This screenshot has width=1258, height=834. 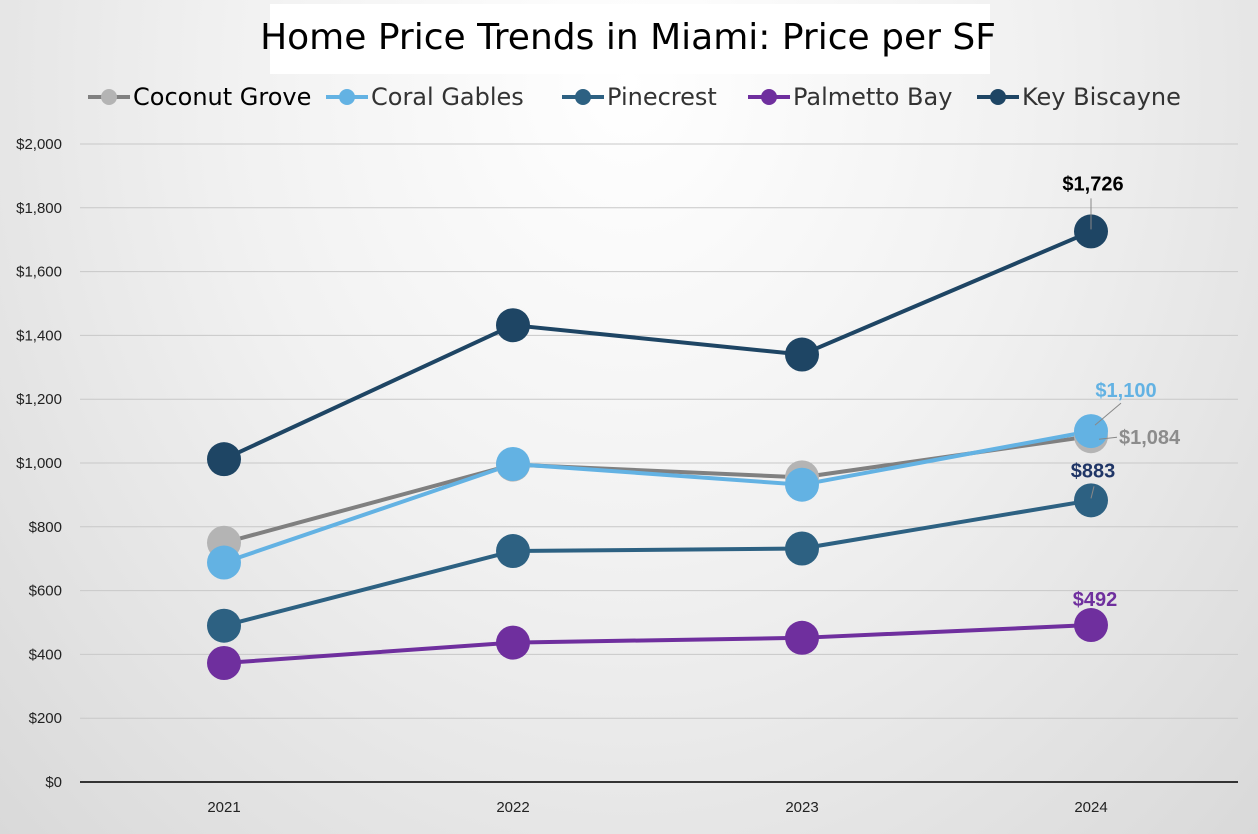 I want to click on legend-label: Coconut Grove, so click(x=222, y=97).